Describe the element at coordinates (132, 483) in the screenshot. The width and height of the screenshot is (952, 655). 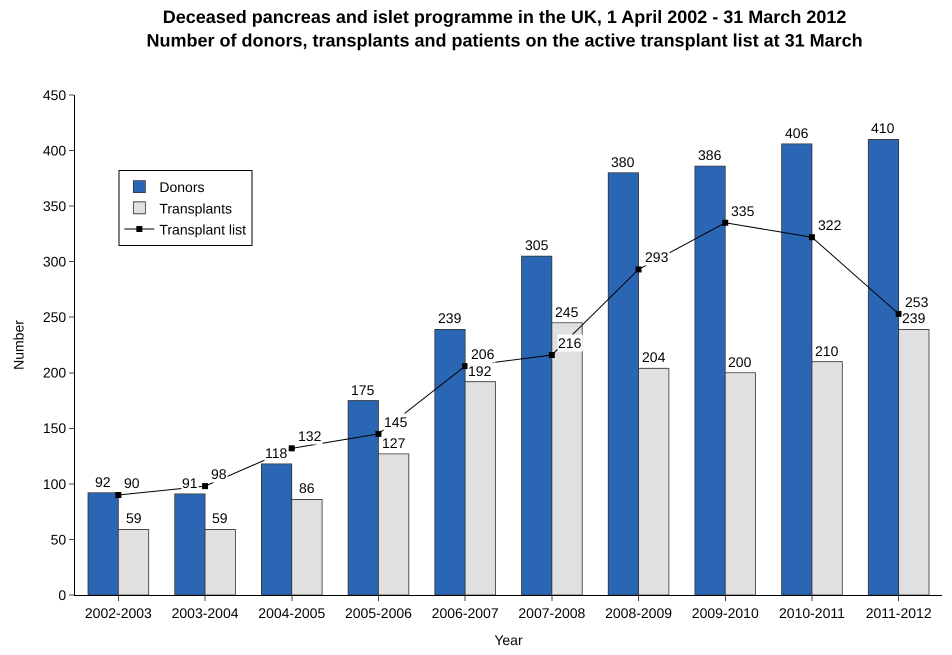
I see `data-label: 90` at that location.